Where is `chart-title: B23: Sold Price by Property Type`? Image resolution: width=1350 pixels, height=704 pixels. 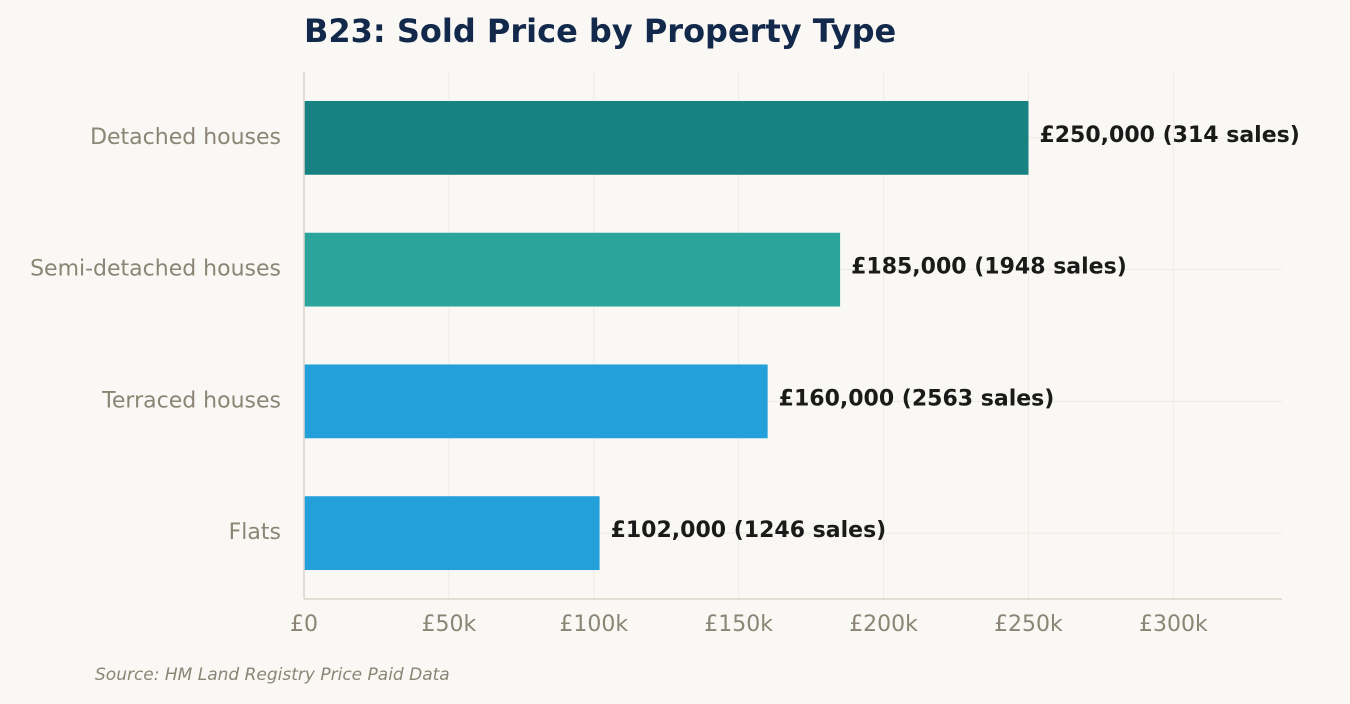 chart-title: B23: Sold Price by Property Type is located at coordinates (600, 31).